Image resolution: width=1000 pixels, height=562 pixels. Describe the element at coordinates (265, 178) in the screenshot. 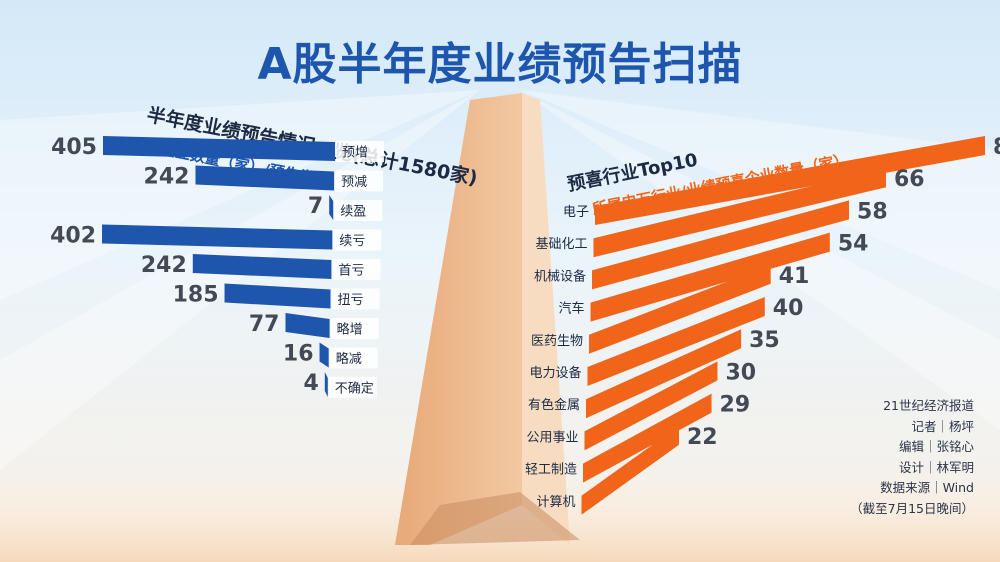

I see `bar-预减` at that location.